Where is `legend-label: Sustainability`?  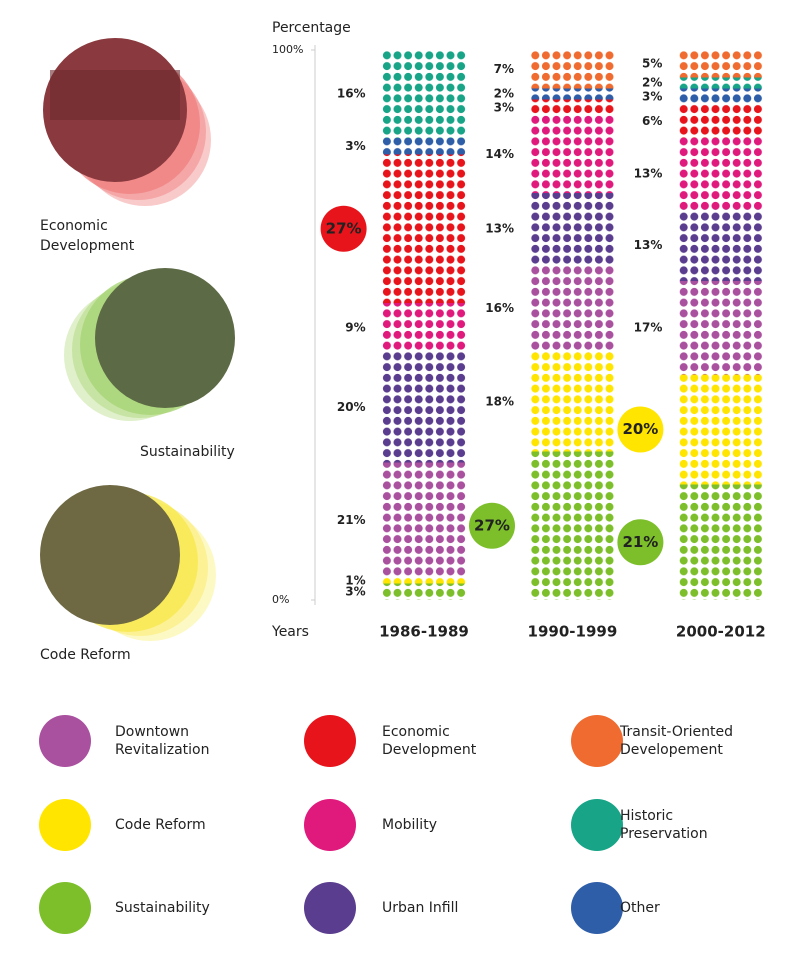
legend-label: Sustainability is located at coordinates (162, 908).